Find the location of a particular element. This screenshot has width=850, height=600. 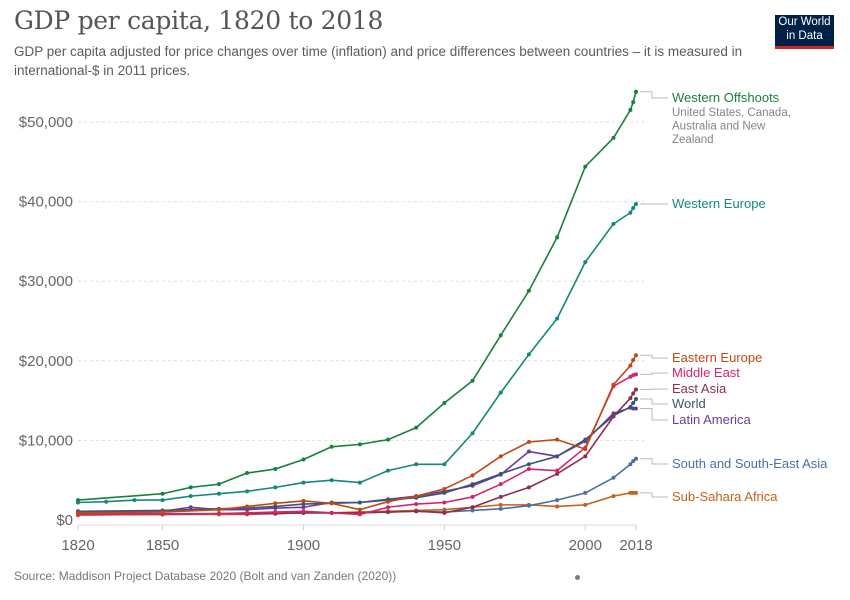

x-tick-label: 1950 is located at coordinates (444, 545).